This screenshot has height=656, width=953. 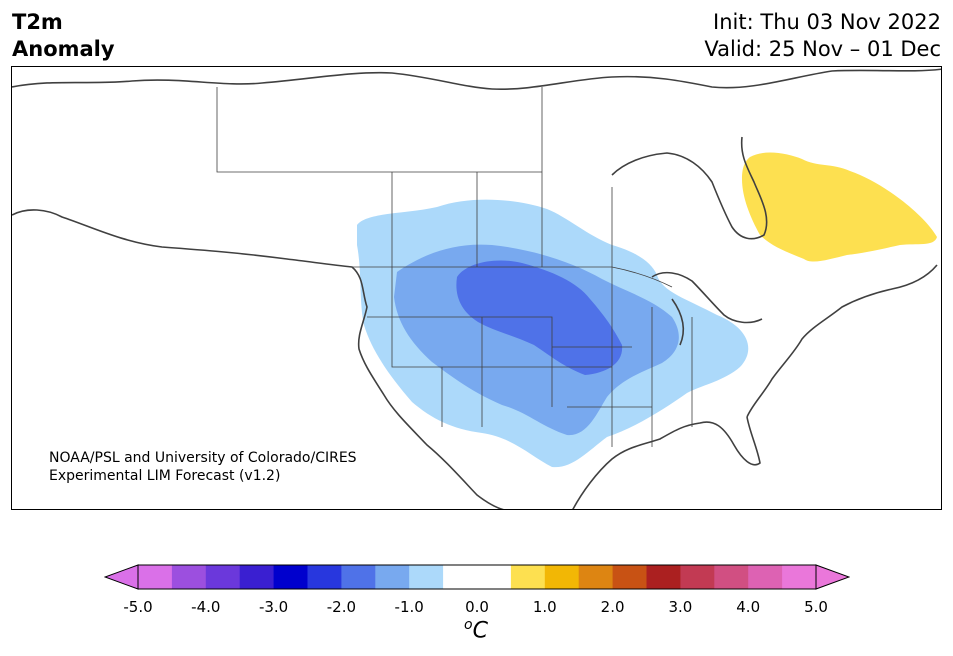 What do you see at coordinates (839, 207) in the screenshot?
I see `warm-anomaly-quebec` at bounding box center [839, 207].